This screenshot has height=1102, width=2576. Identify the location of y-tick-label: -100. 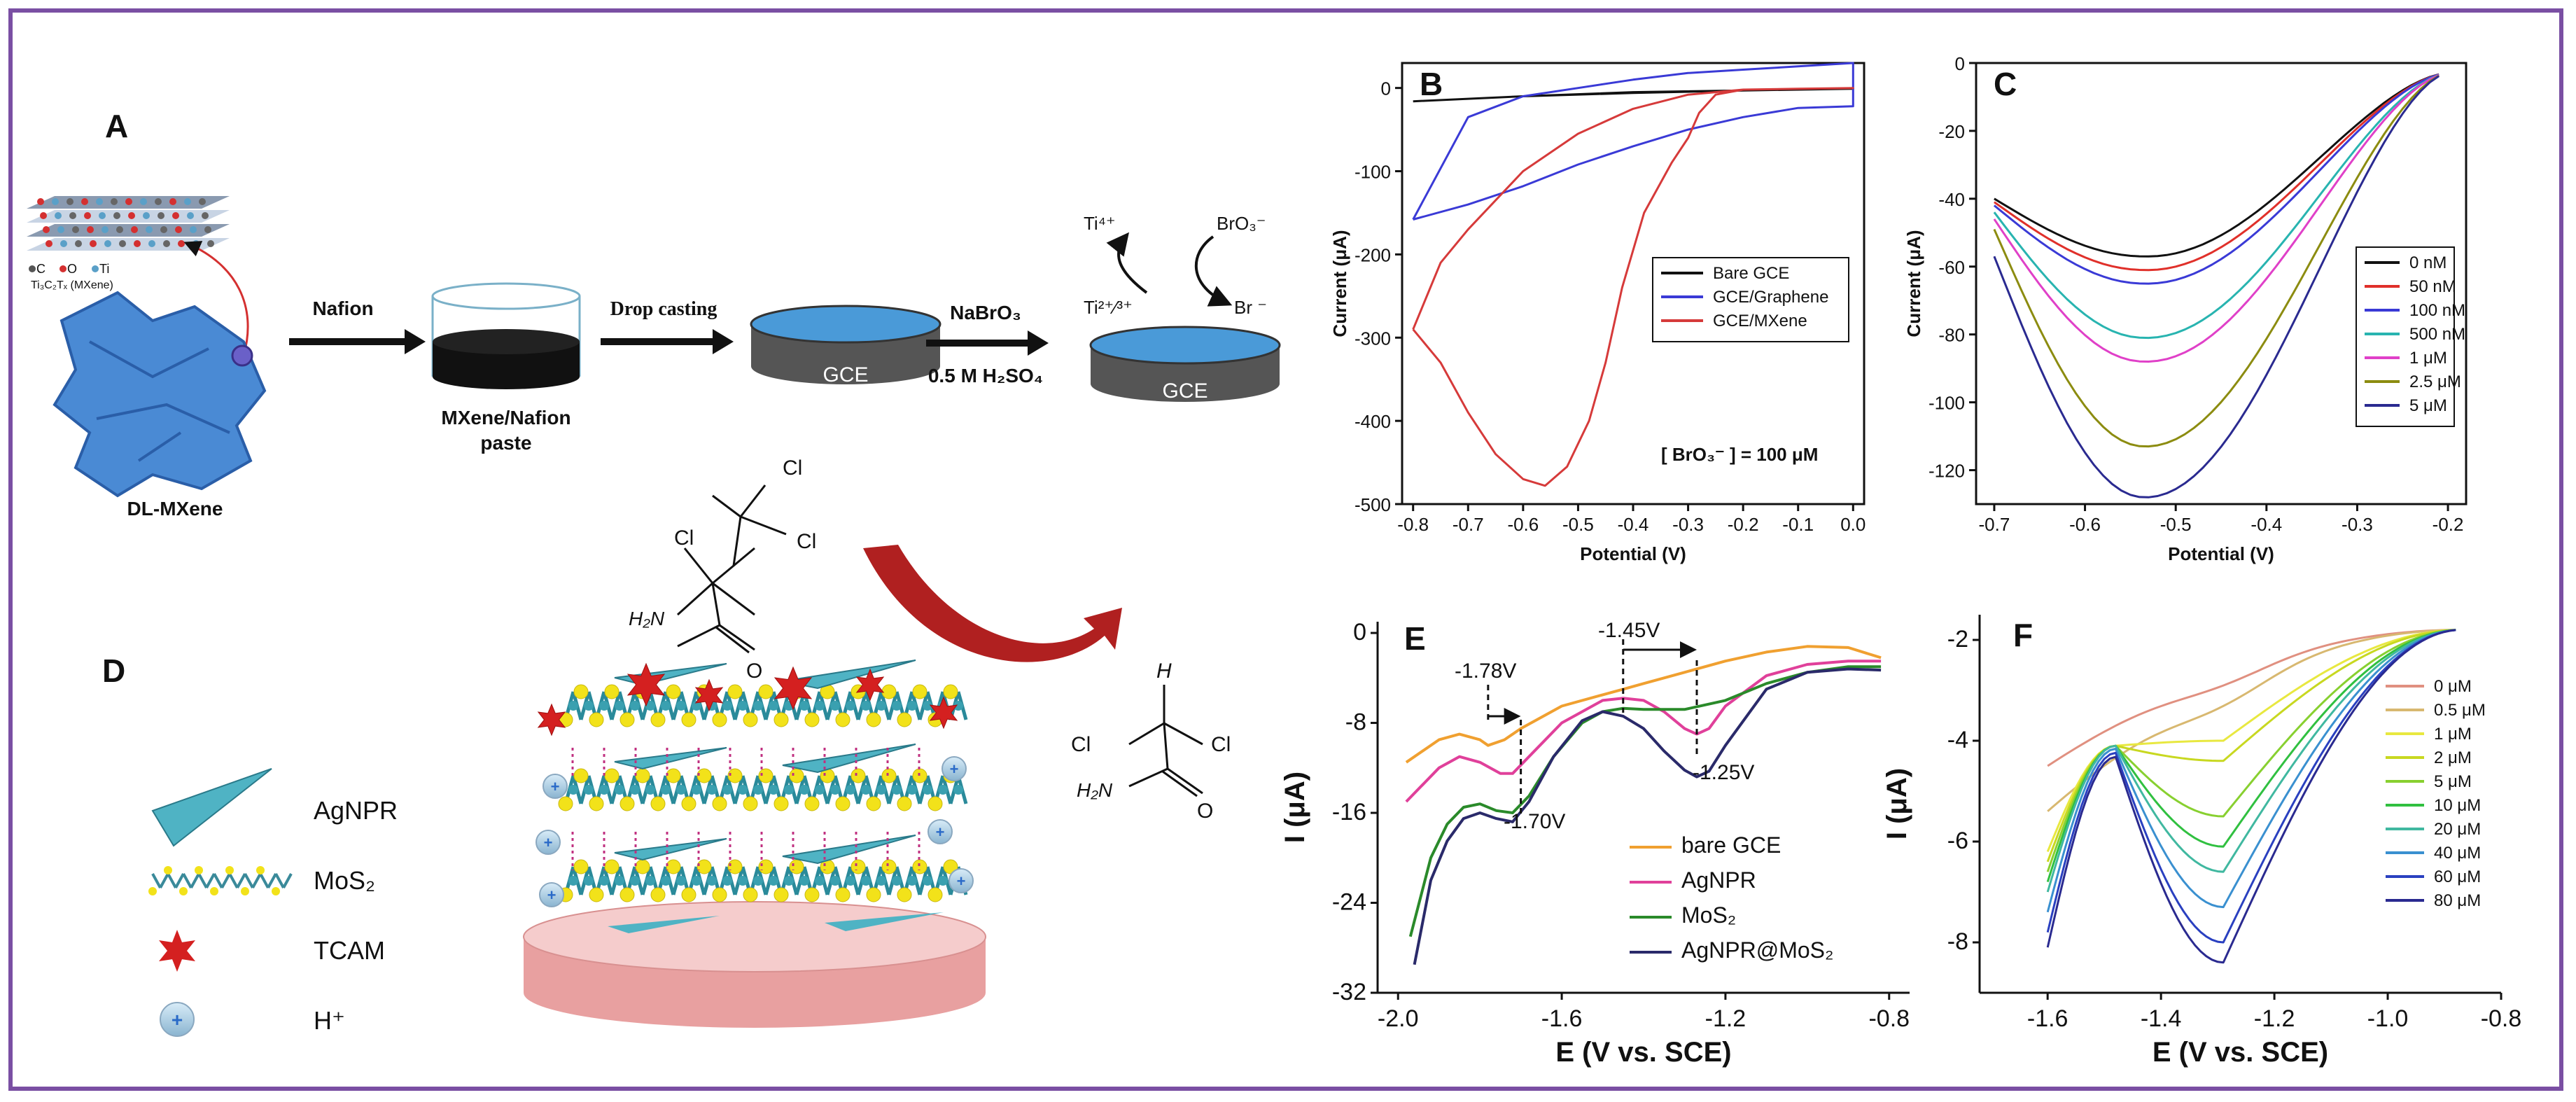
(1372, 172).